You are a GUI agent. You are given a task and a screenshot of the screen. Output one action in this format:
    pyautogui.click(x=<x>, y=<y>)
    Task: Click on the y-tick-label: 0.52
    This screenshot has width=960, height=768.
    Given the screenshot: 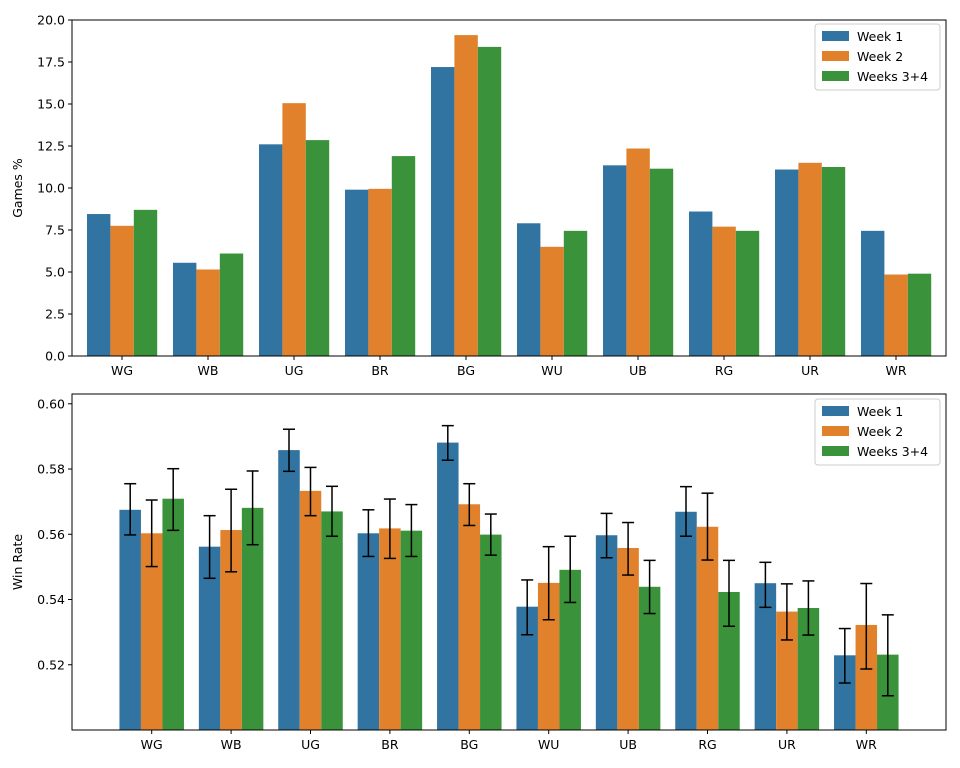 What is the action you would take?
    pyautogui.click(x=51, y=664)
    